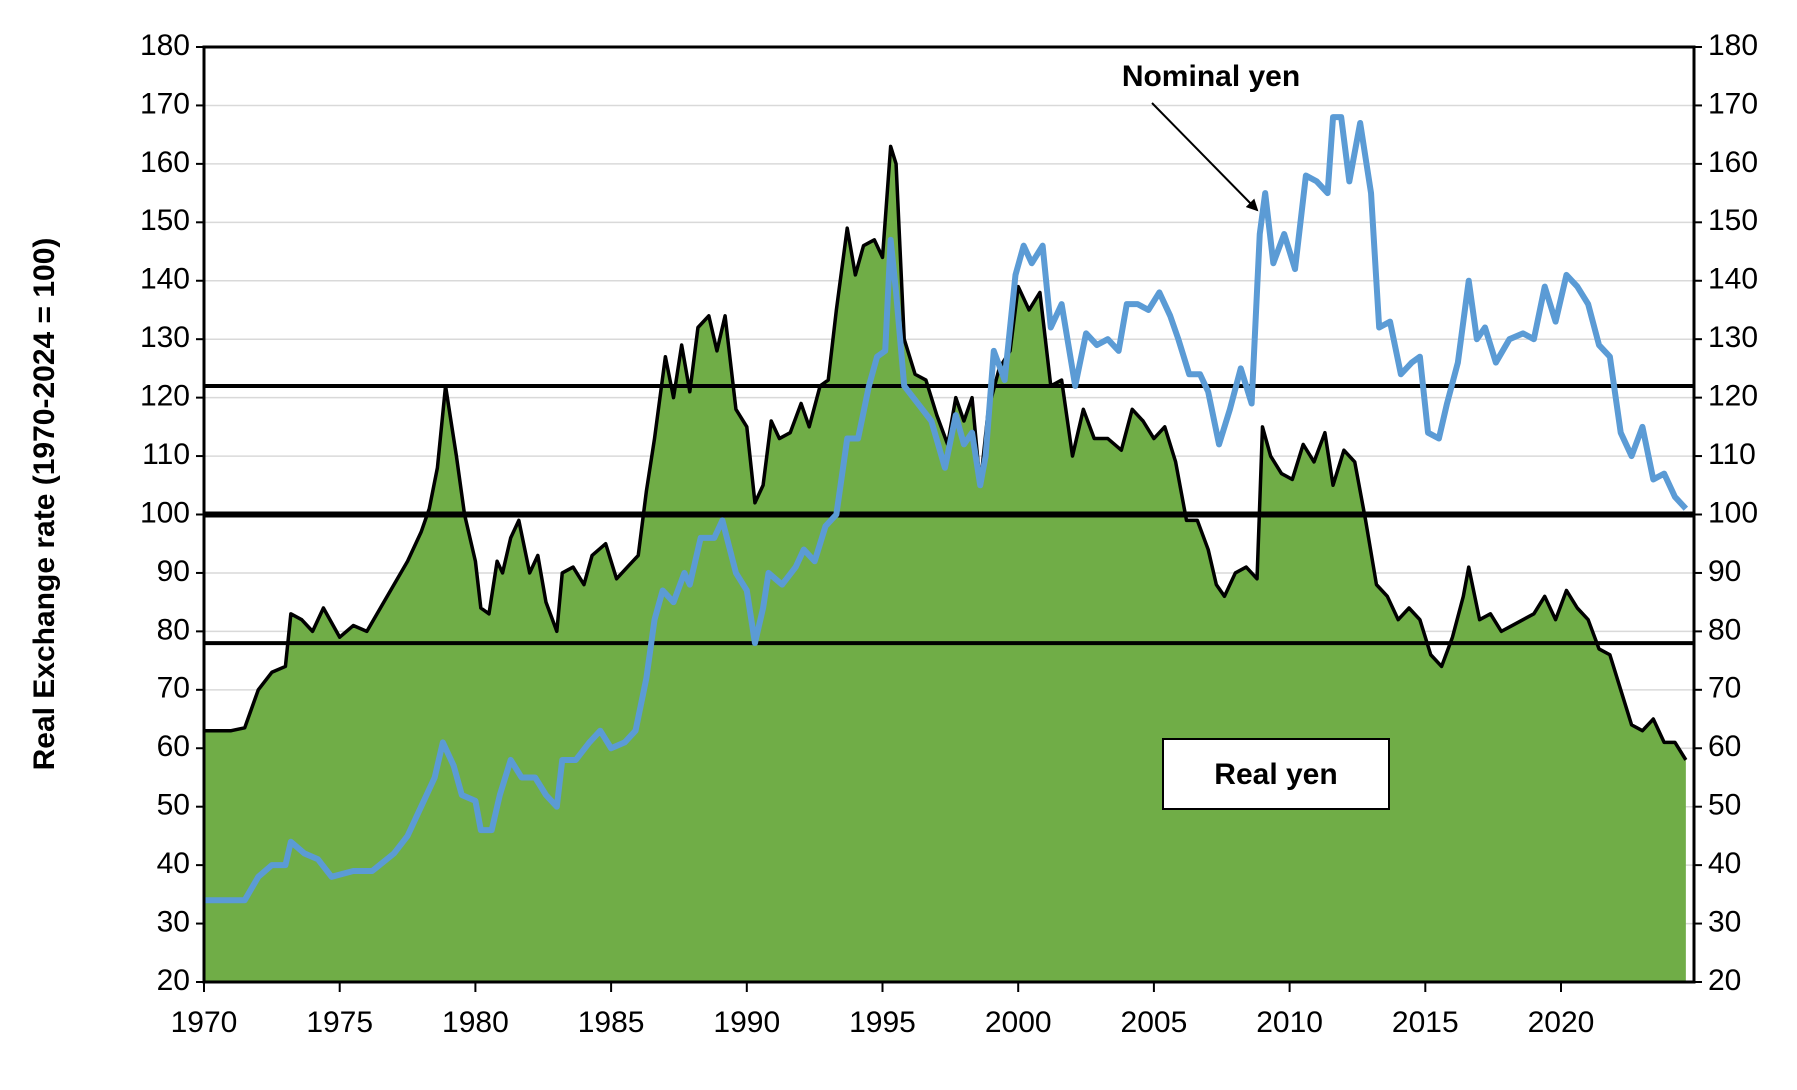 This screenshot has width=1797, height=1090. I want to click on x-tick-label: 1985, so click(611, 1022).